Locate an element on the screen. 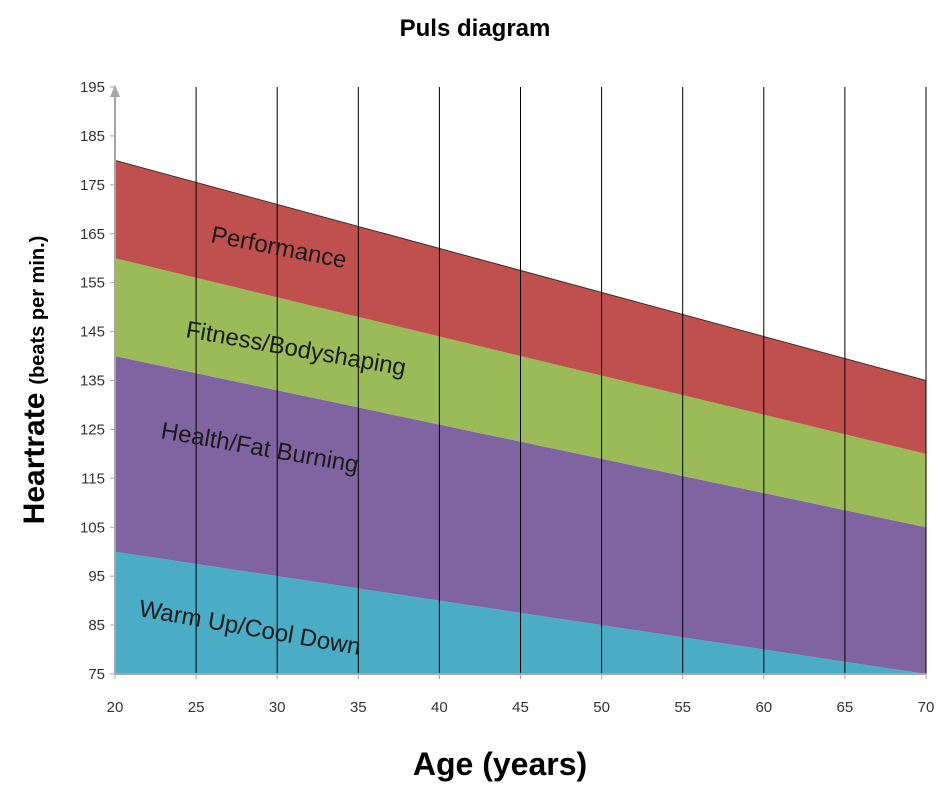  y-tick-label-145: 145 is located at coordinates (92, 332).